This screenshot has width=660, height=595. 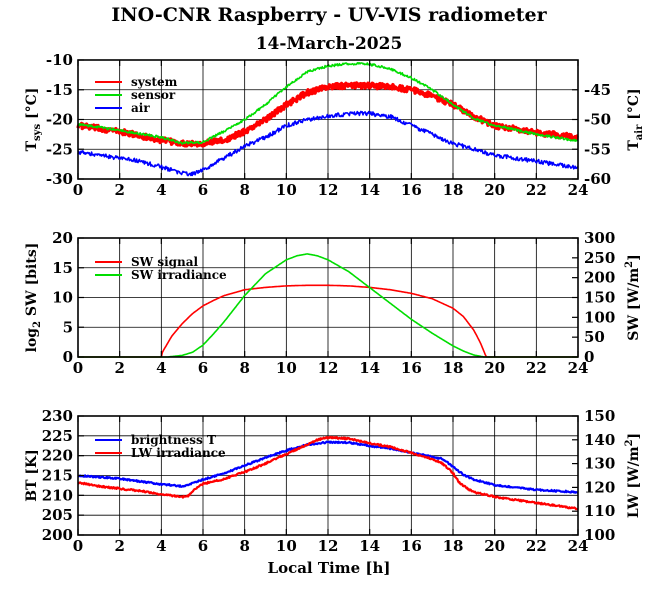 What do you see at coordinates (178, 453) in the screenshot?
I see `legend-label: LW irradiance` at bounding box center [178, 453].